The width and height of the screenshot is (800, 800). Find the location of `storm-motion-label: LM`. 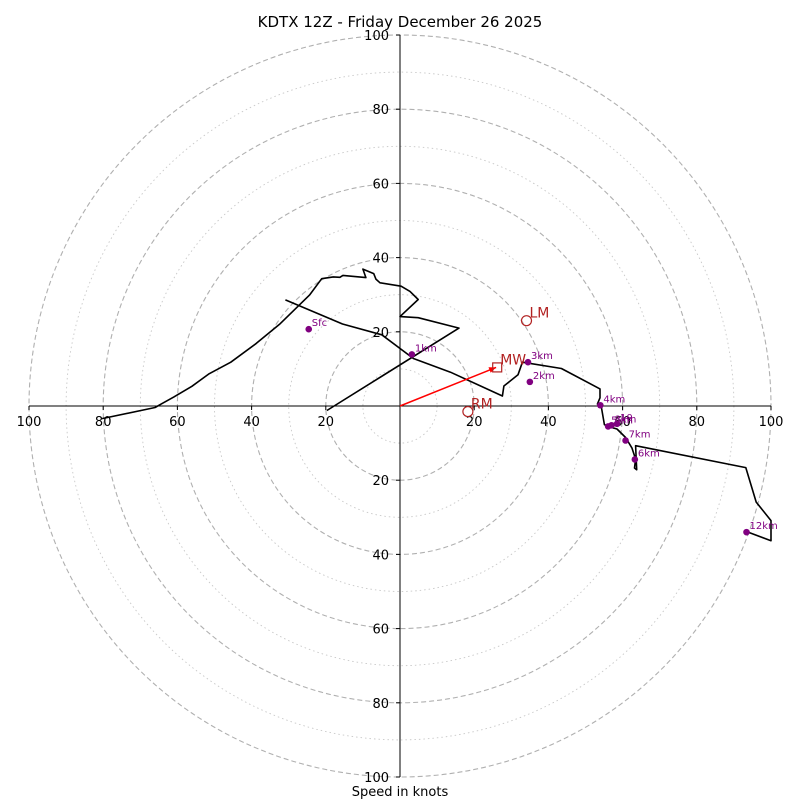

storm-motion-label: LM is located at coordinates (540, 314).